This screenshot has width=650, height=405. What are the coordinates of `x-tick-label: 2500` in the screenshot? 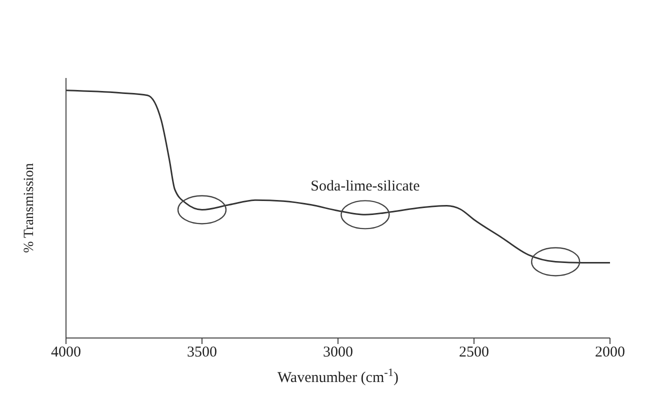 It's located at (474, 352).